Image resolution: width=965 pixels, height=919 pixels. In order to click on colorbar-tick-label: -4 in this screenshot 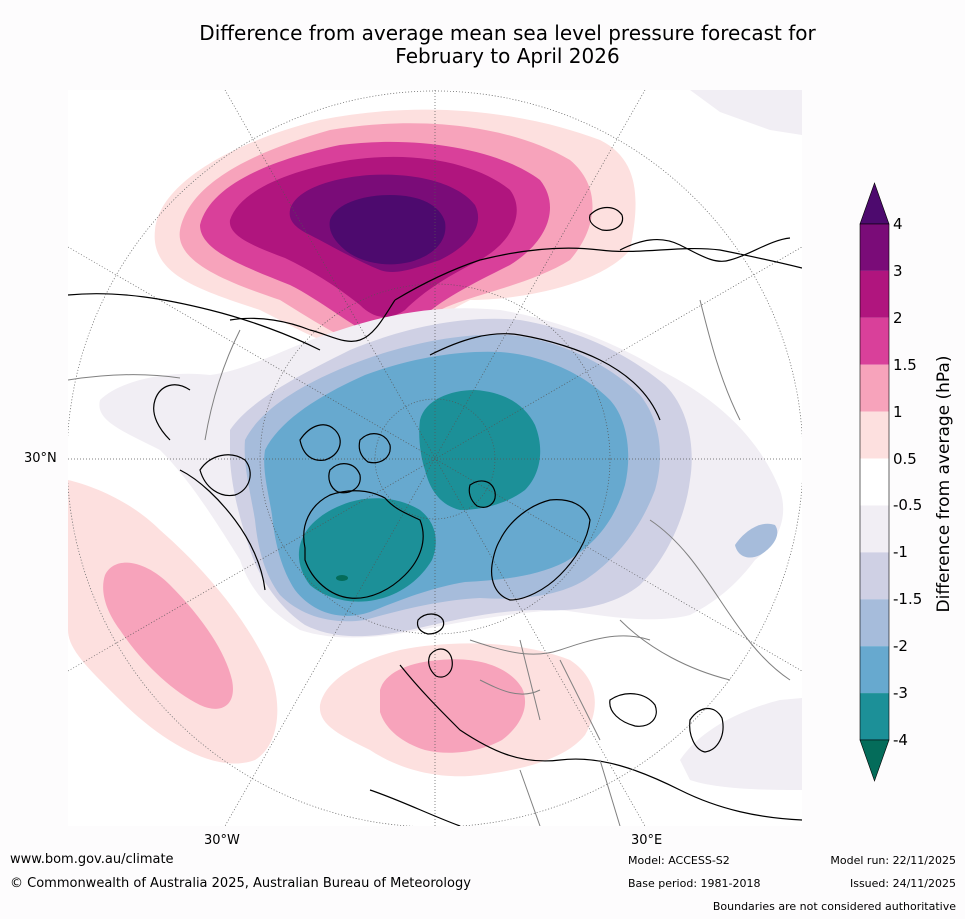, I will do `click(900, 740)`.